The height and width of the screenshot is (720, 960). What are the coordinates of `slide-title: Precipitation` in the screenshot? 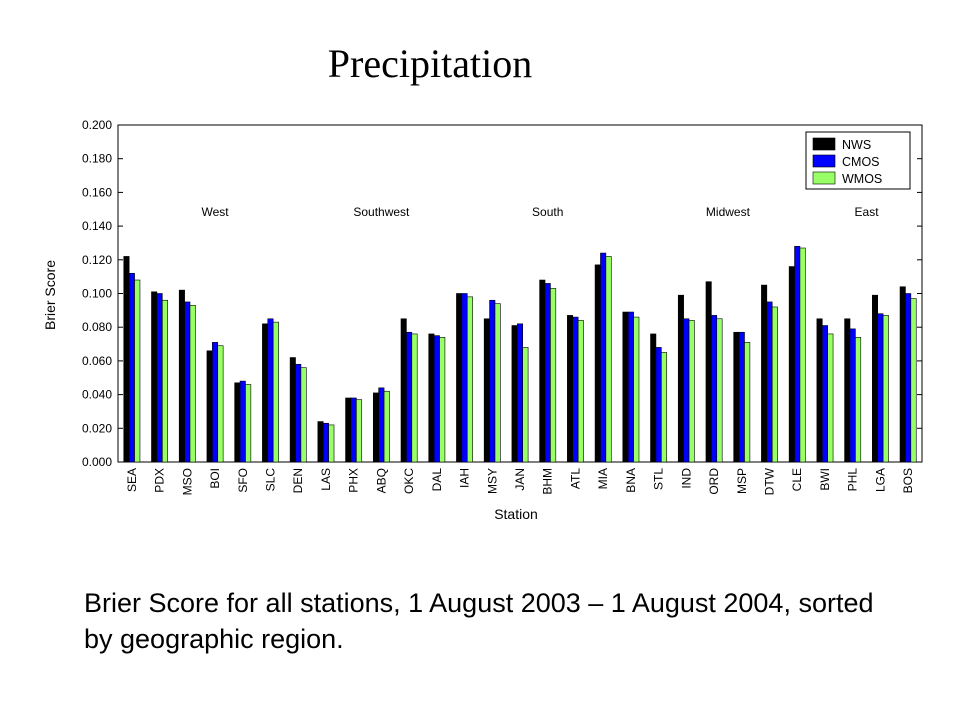 It's located at (430, 63).